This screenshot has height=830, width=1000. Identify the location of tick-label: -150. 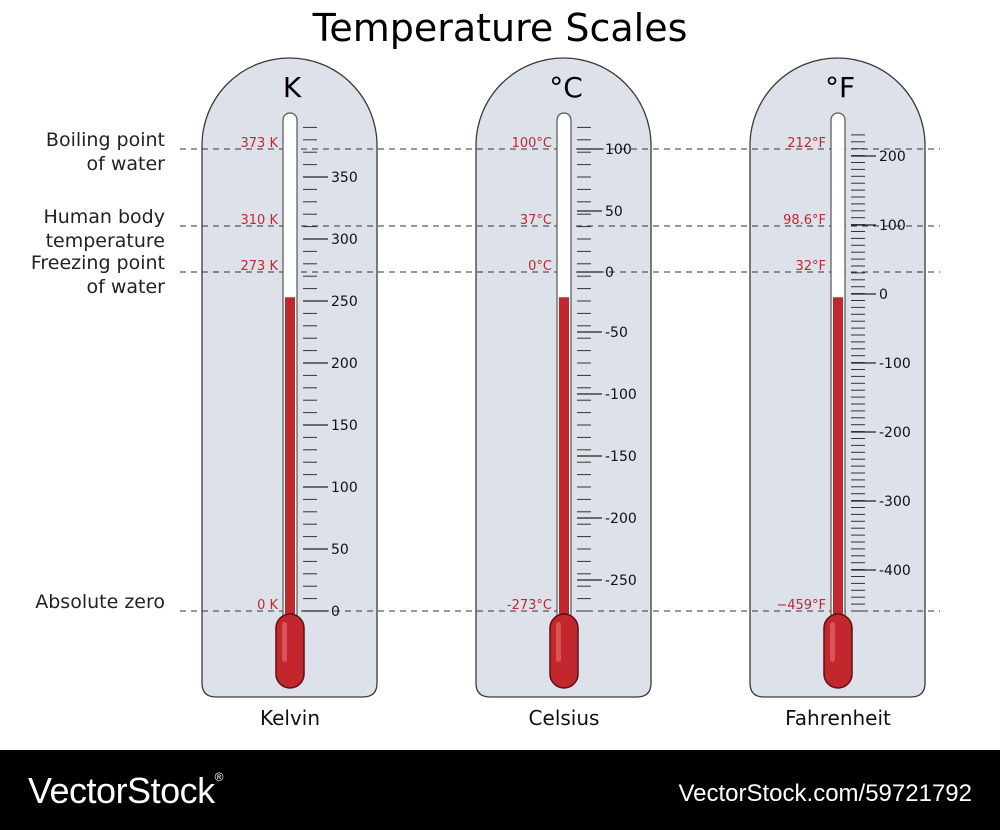
(621, 457).